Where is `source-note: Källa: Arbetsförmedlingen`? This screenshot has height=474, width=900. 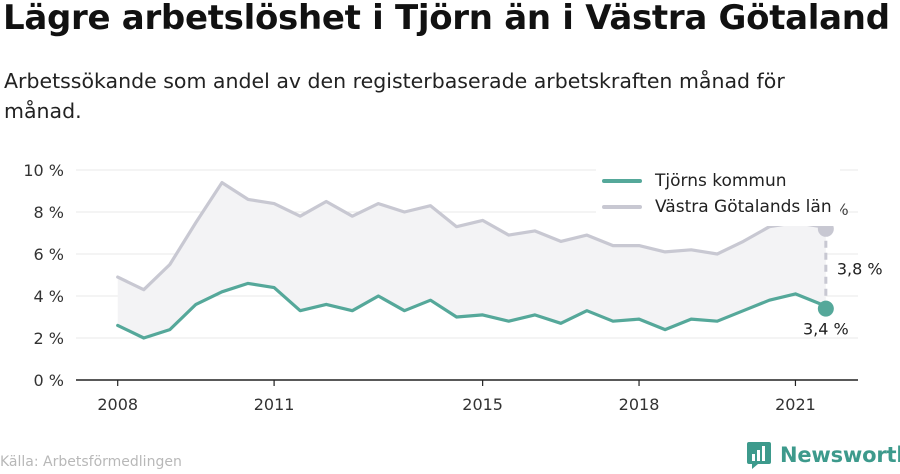
source-note: Källa: Arbetsförmedlingen is located at coordinates (91, 462).